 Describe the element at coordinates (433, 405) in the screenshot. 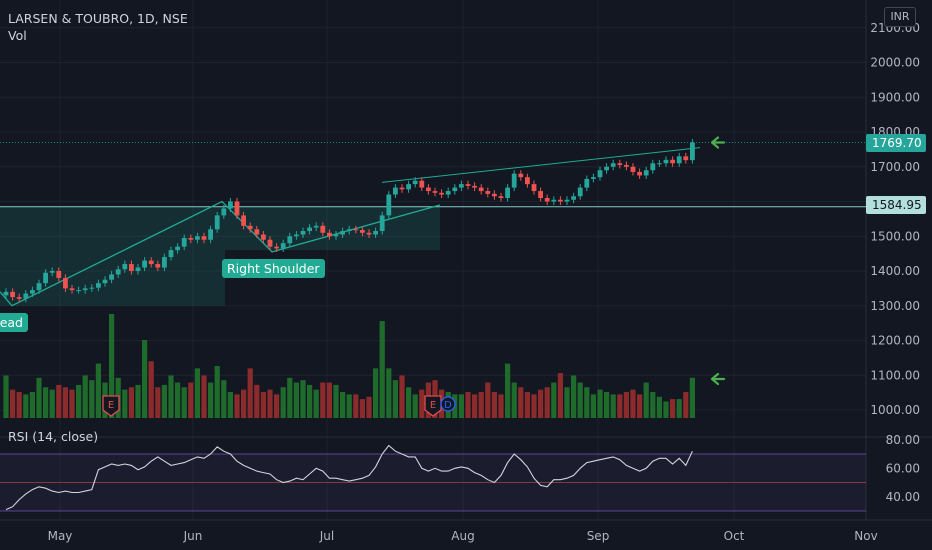

I see `earnings-marker-label: E` at that location.